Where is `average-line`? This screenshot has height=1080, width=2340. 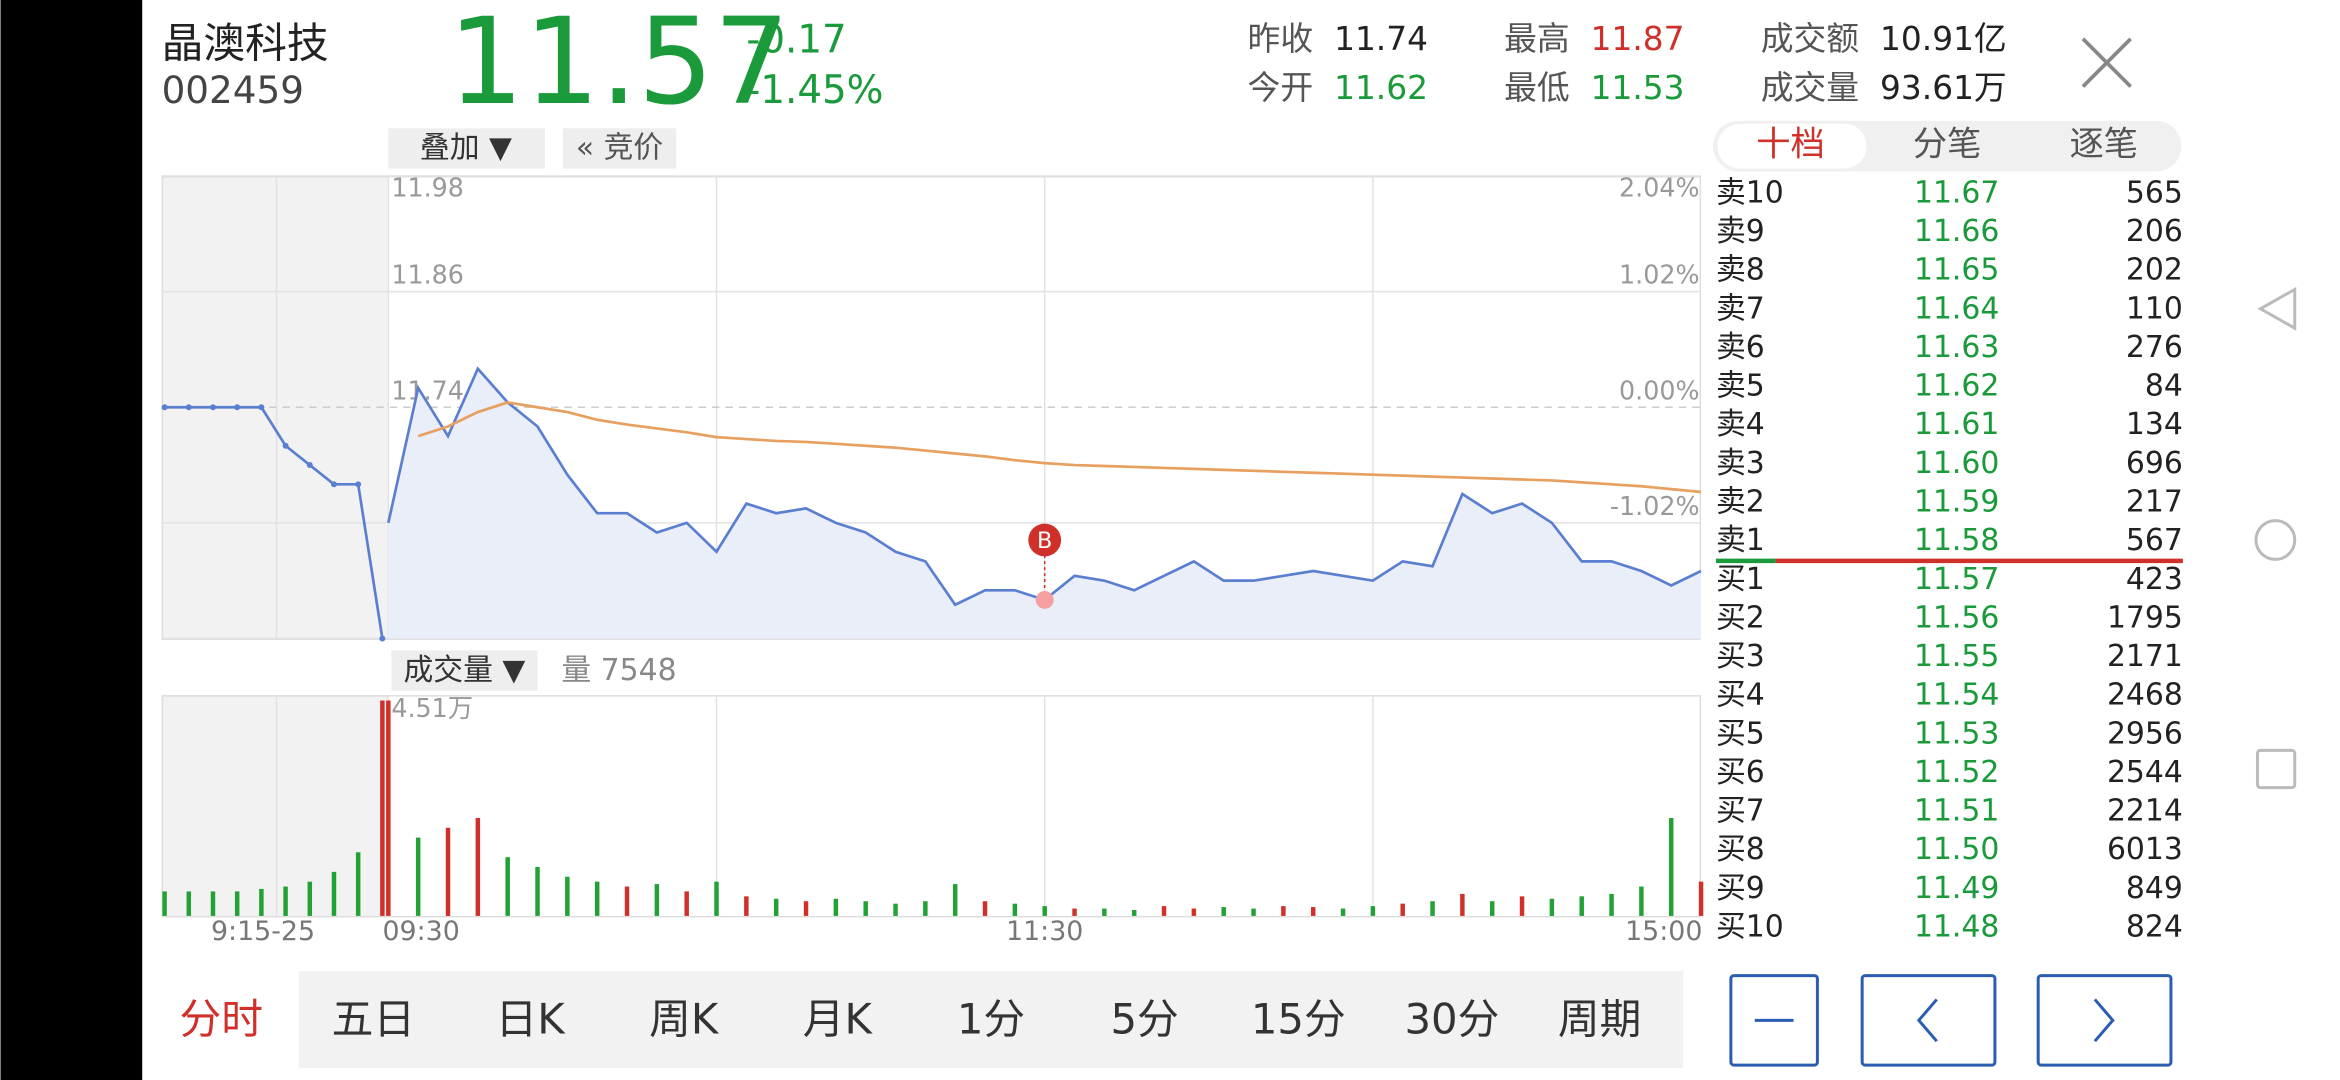
average-line is located at coordinates (1059, 447).